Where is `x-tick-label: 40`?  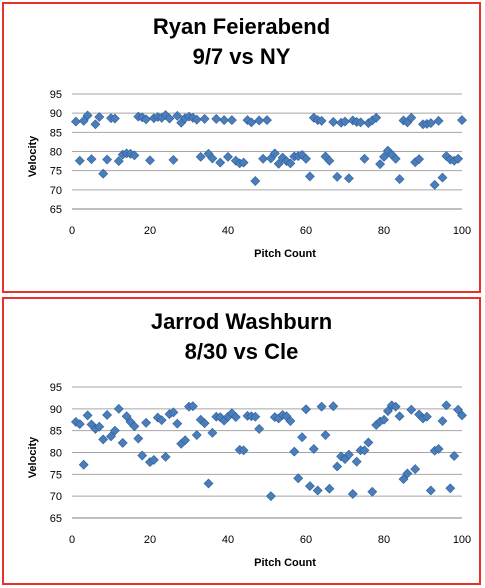 x-tick-label: 40 is located at coordinates (228, 231).